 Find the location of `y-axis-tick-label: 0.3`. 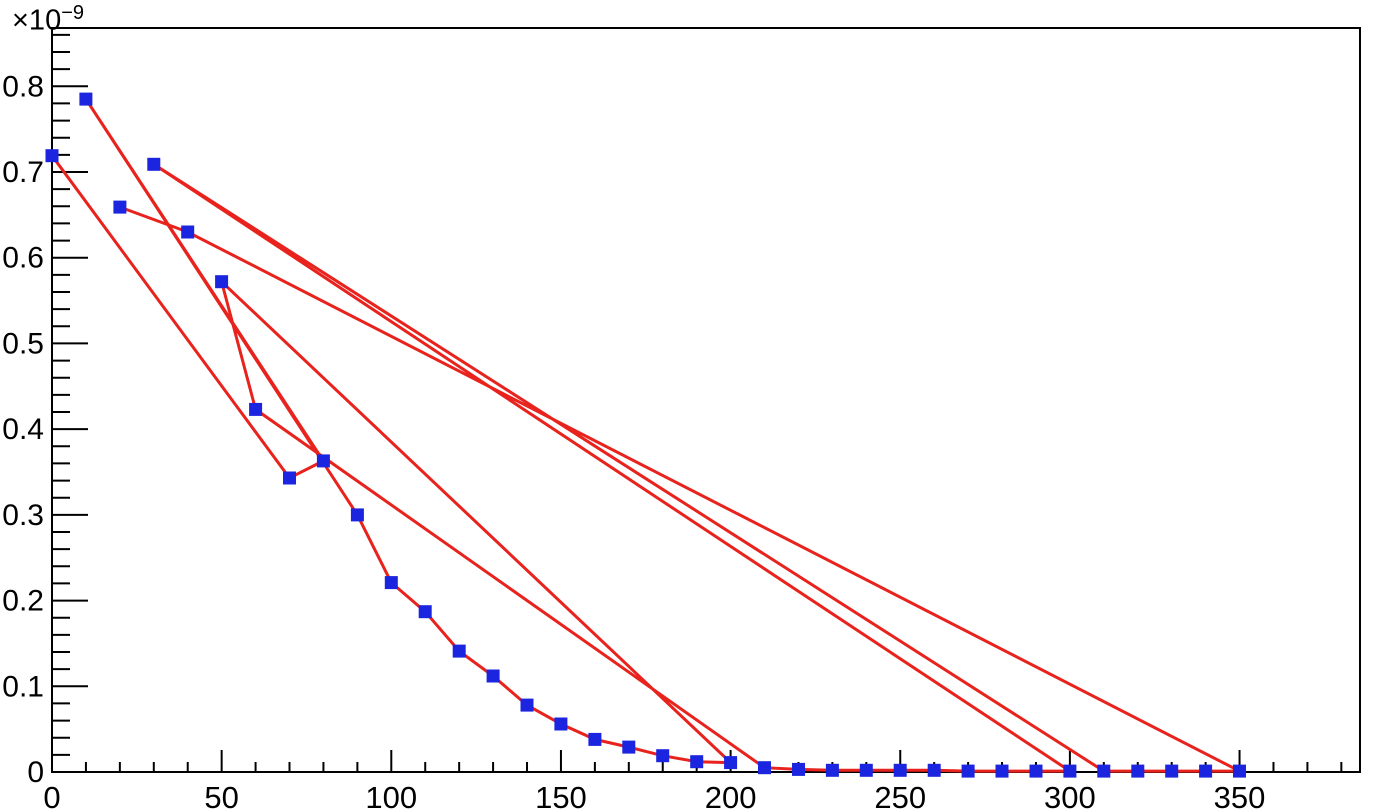

y-axis-tick-label: 0.3 is located at coordinates (23, 515).